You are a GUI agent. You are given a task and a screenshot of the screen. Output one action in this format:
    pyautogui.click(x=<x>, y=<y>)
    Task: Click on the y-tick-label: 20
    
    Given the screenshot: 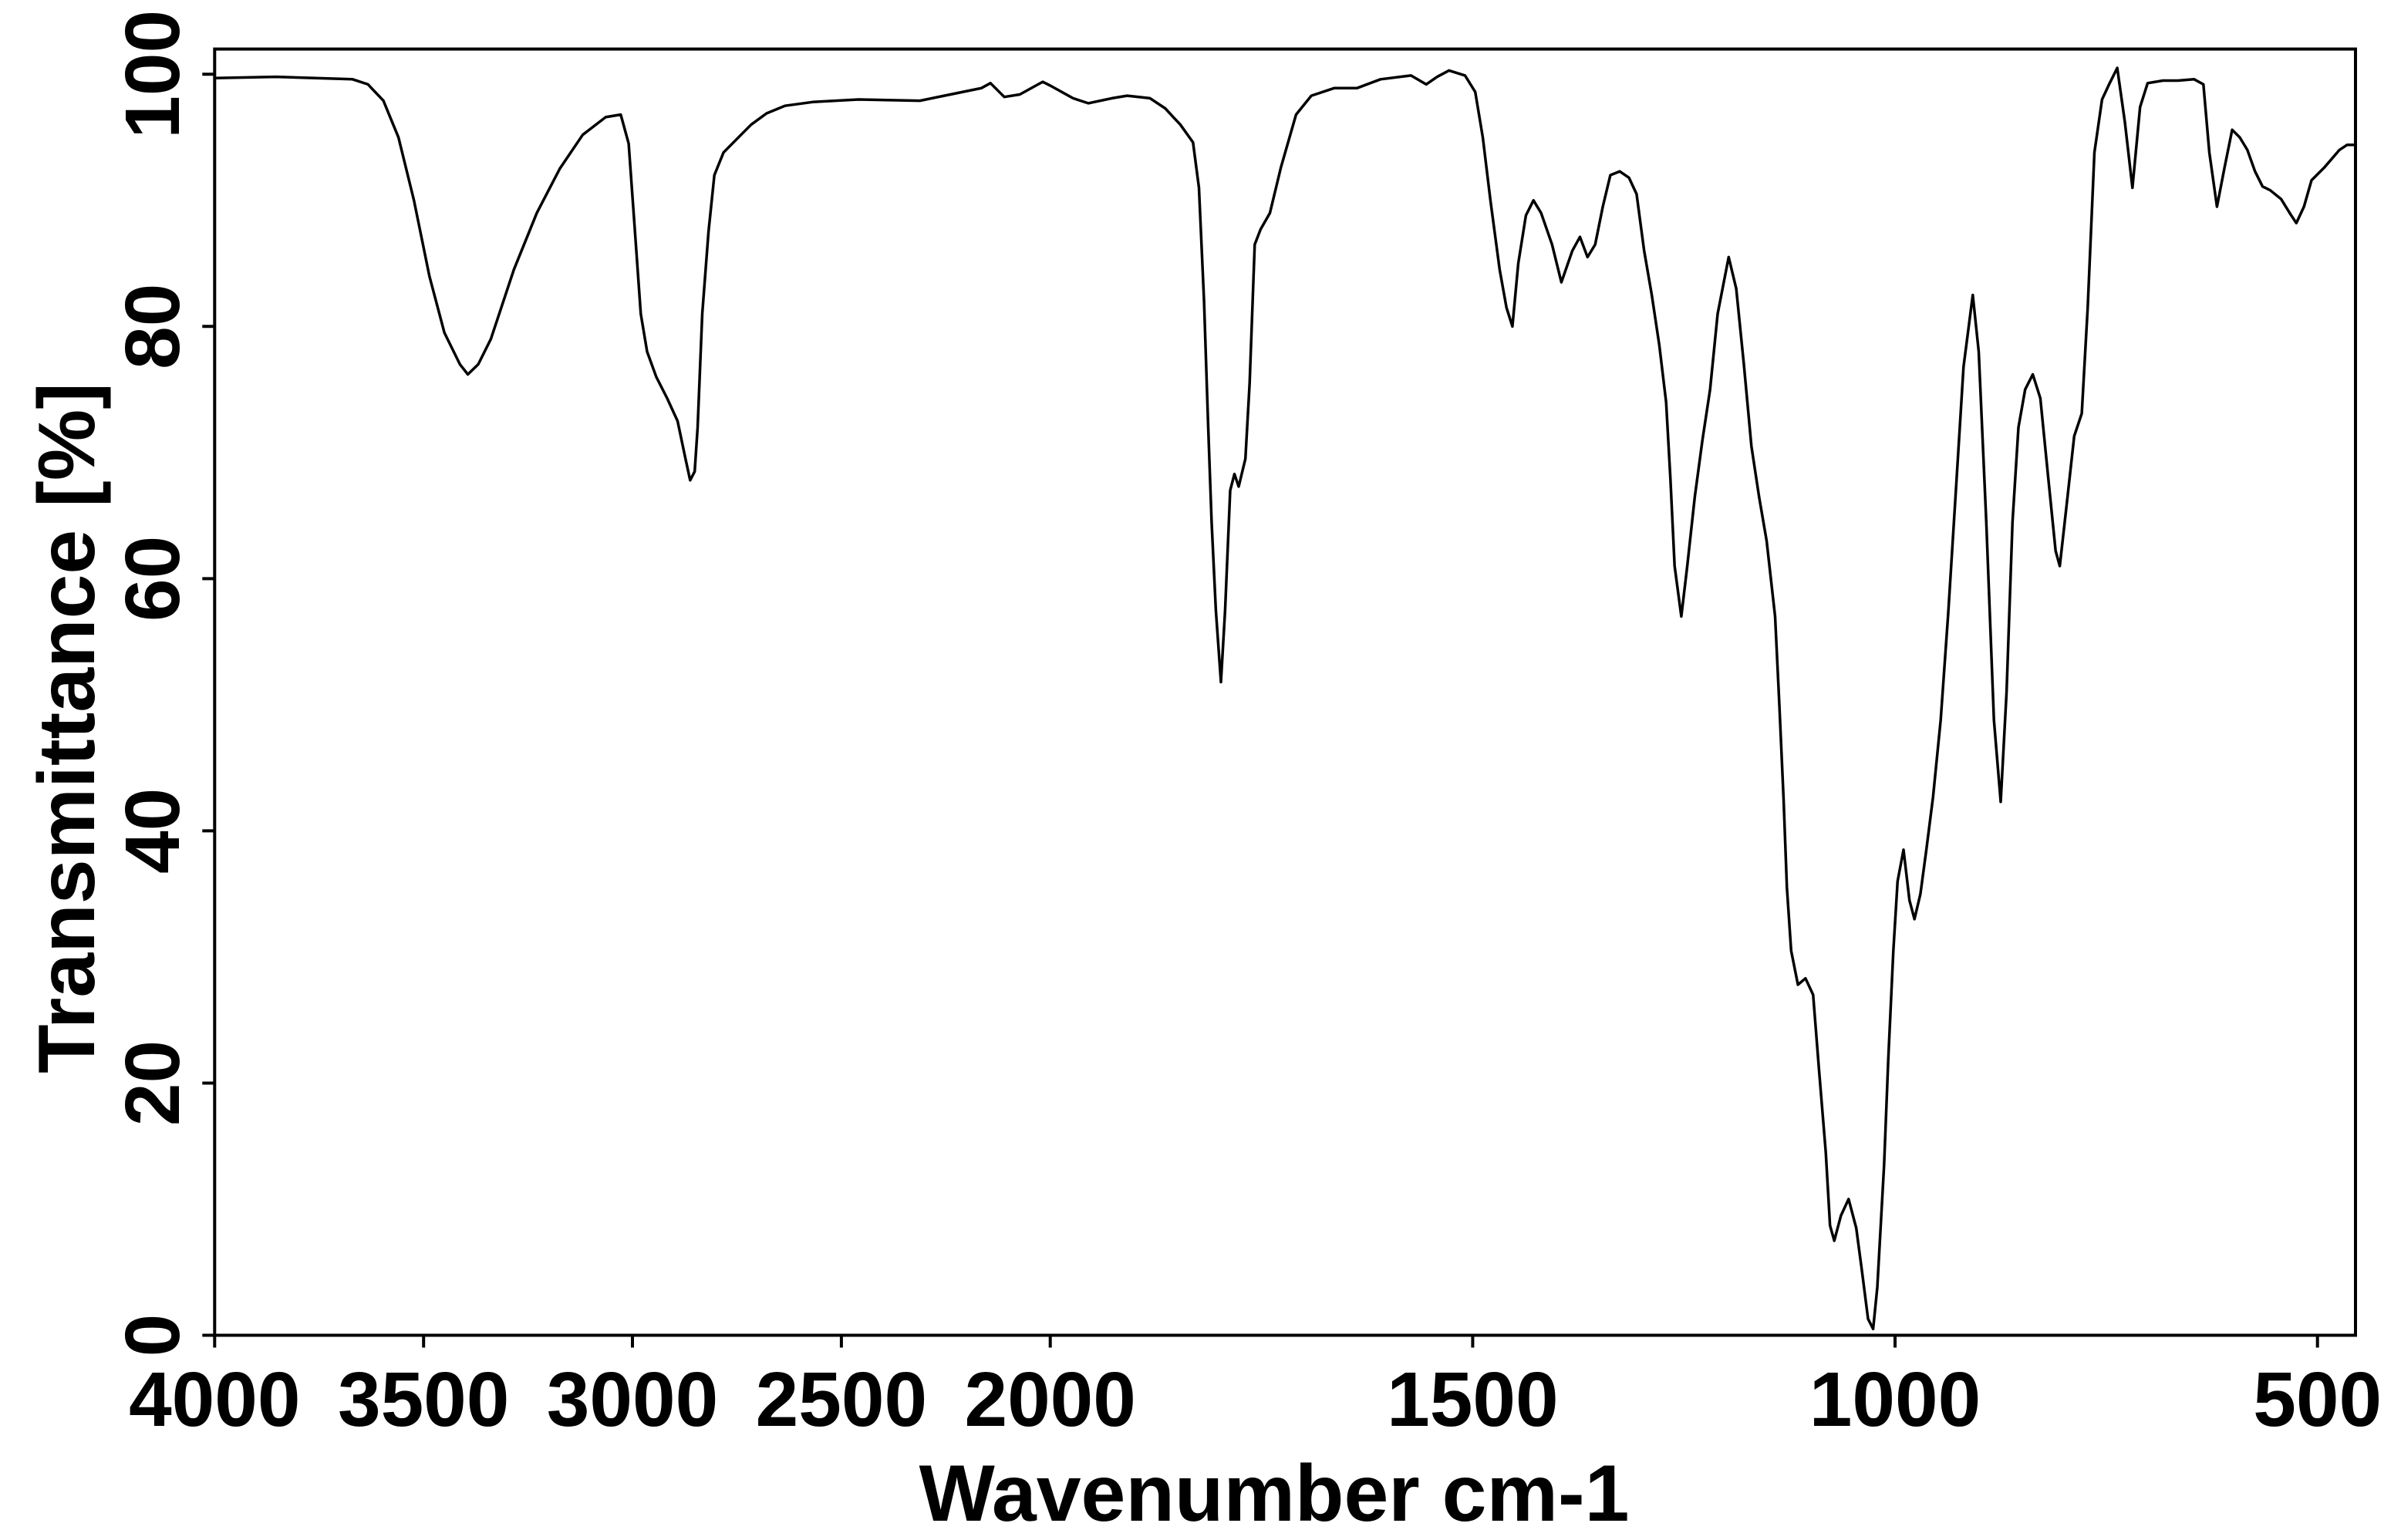 What is the action you would take?
    pyautogui.click(x=153, y=1083)
    